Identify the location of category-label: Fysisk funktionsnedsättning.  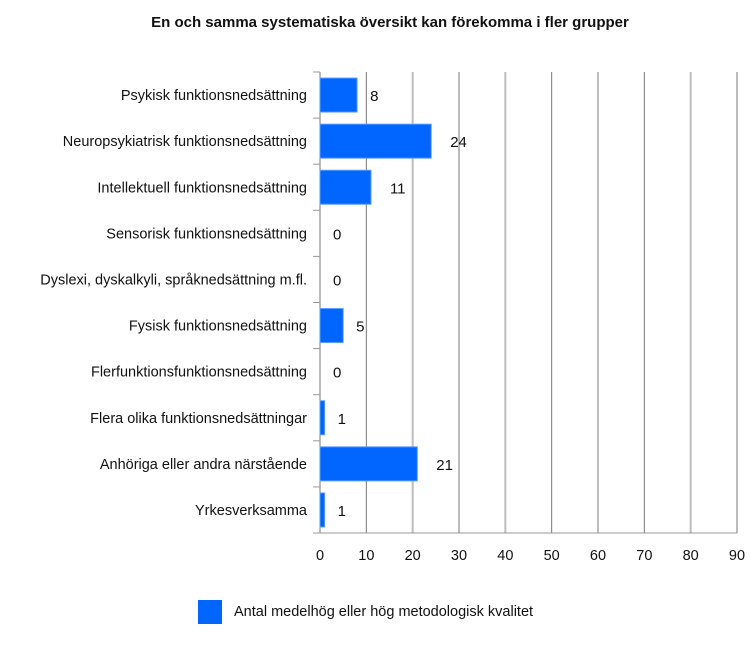
(218, 327).